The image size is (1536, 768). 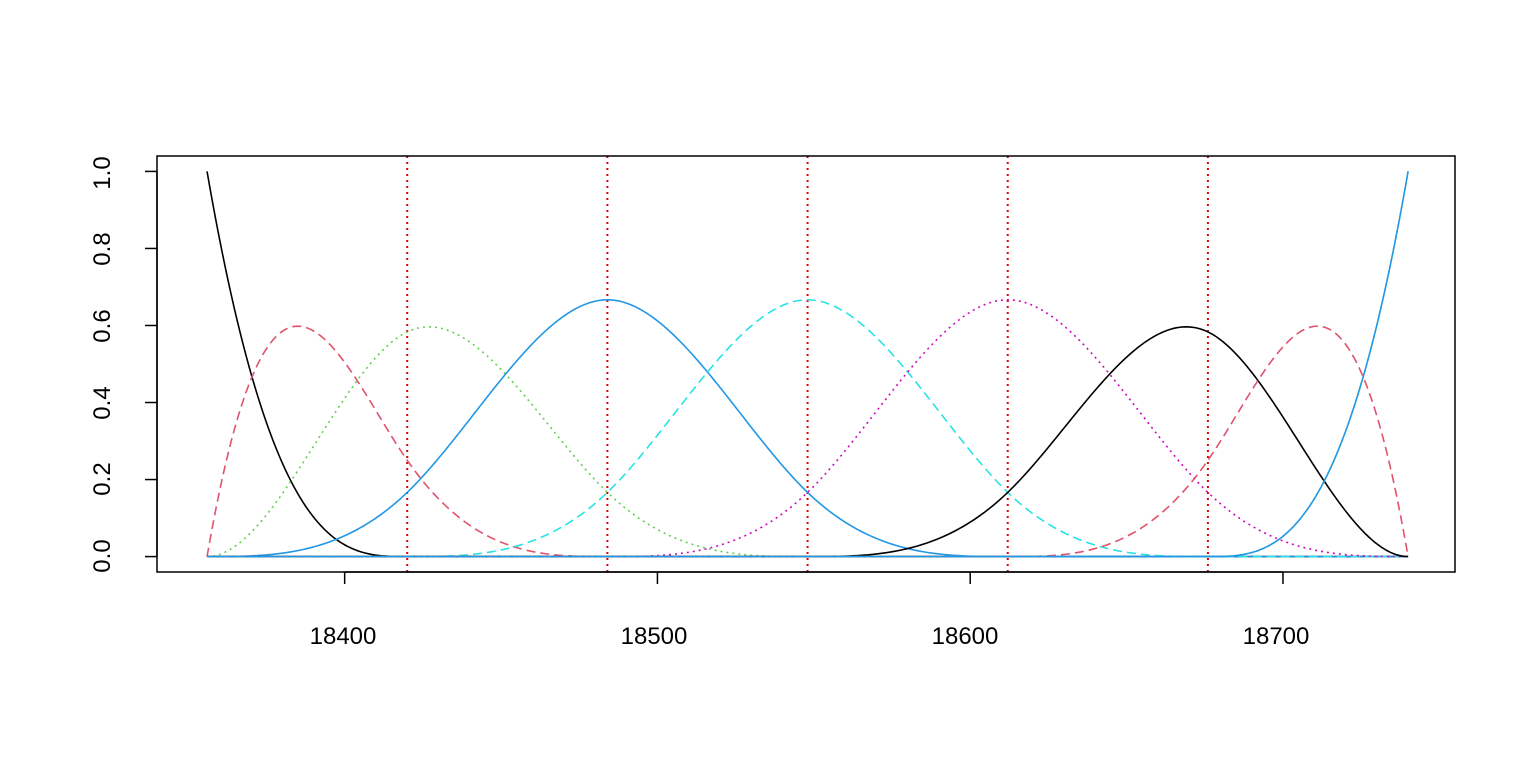 I want to click on y-tick-label: 0.6, so click(x=102, y=325).